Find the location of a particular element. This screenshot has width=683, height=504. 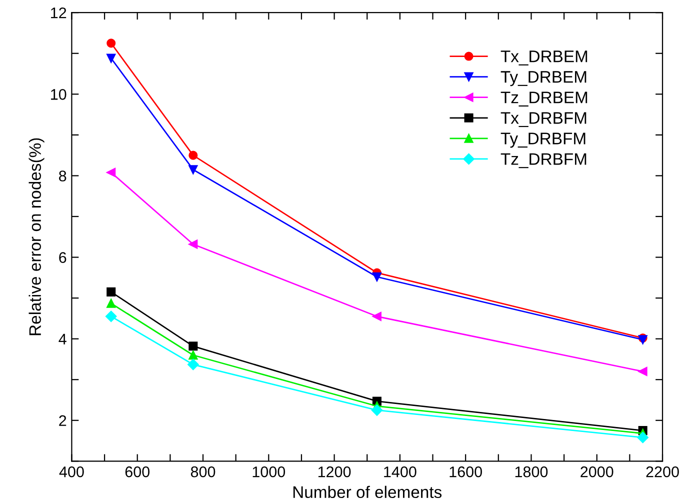

y-tick-label: 4 is located at coordinates (62, 339).